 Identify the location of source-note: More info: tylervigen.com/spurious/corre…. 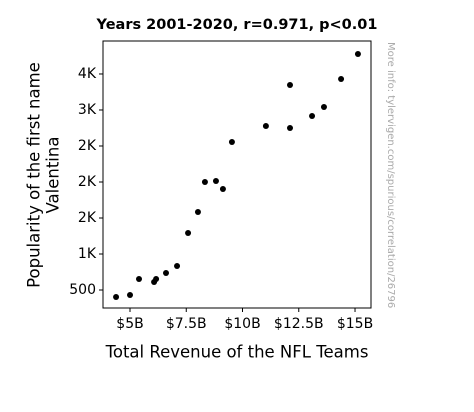
(390, 175).